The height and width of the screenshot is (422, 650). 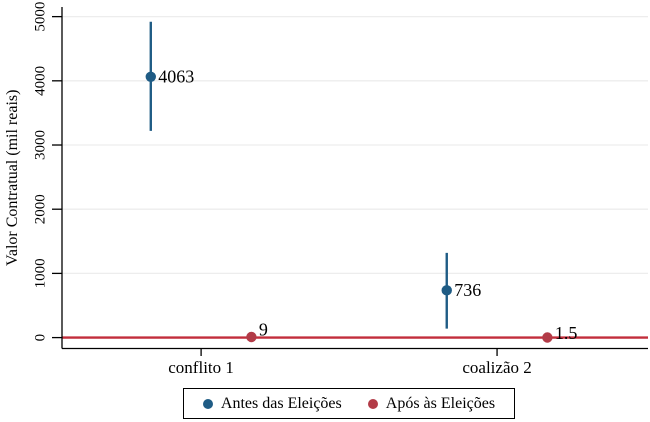 What do you see at coordinates (263, 330) in the screenshot?
I see `point-value-label: 9` at bounding box center [263, 330].